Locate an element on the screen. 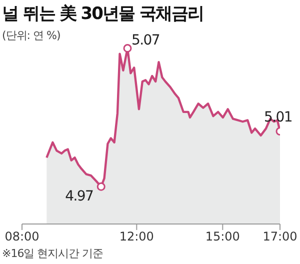 The image size is (300, 264). x-tick-label: 08:00 is located at coordinates (22, 237).